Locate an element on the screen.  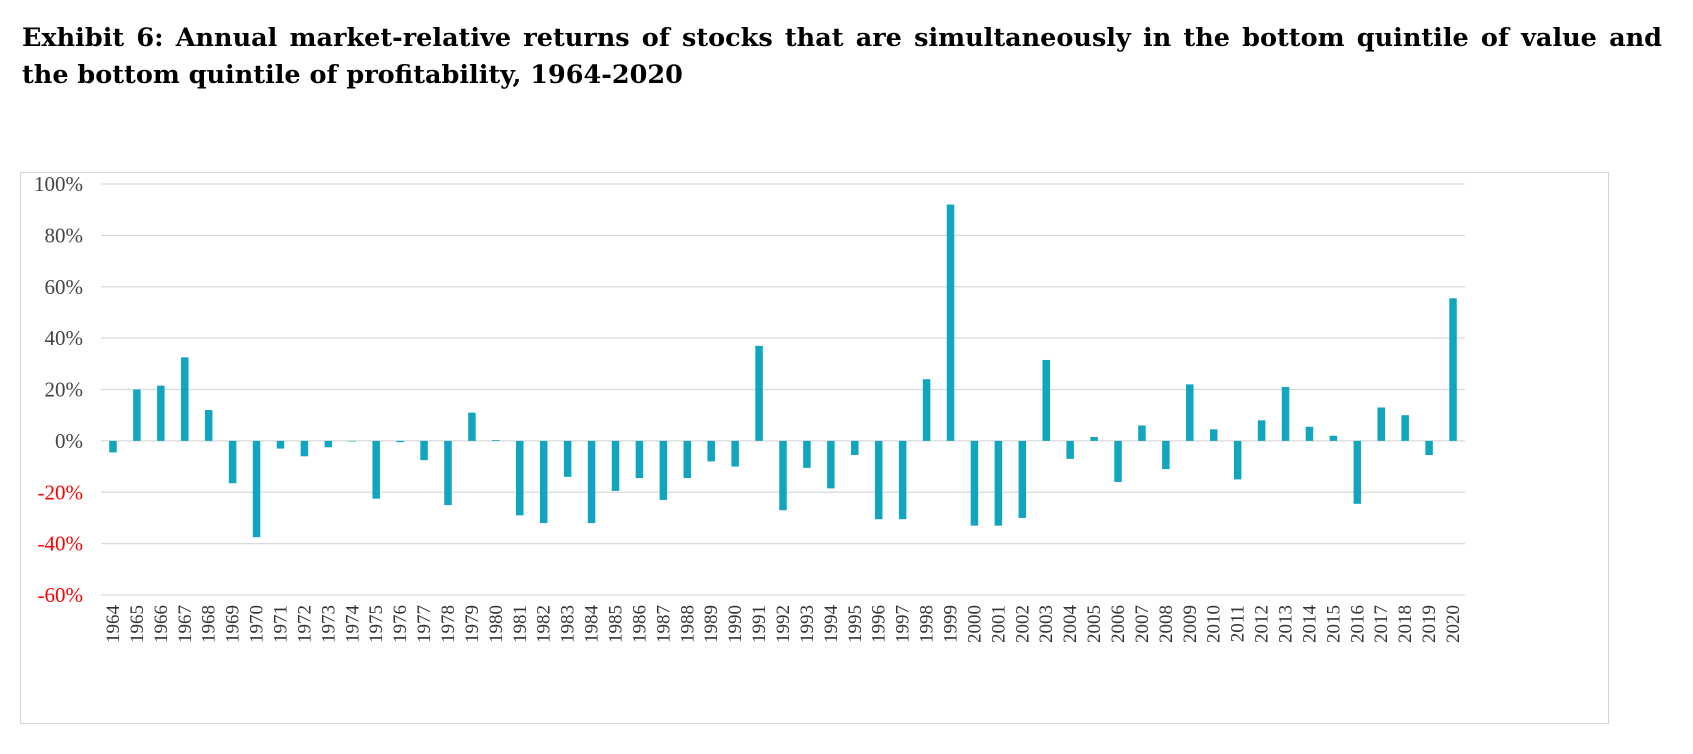
x-tick-label: 2012 is located at coordinates (1262, 624).